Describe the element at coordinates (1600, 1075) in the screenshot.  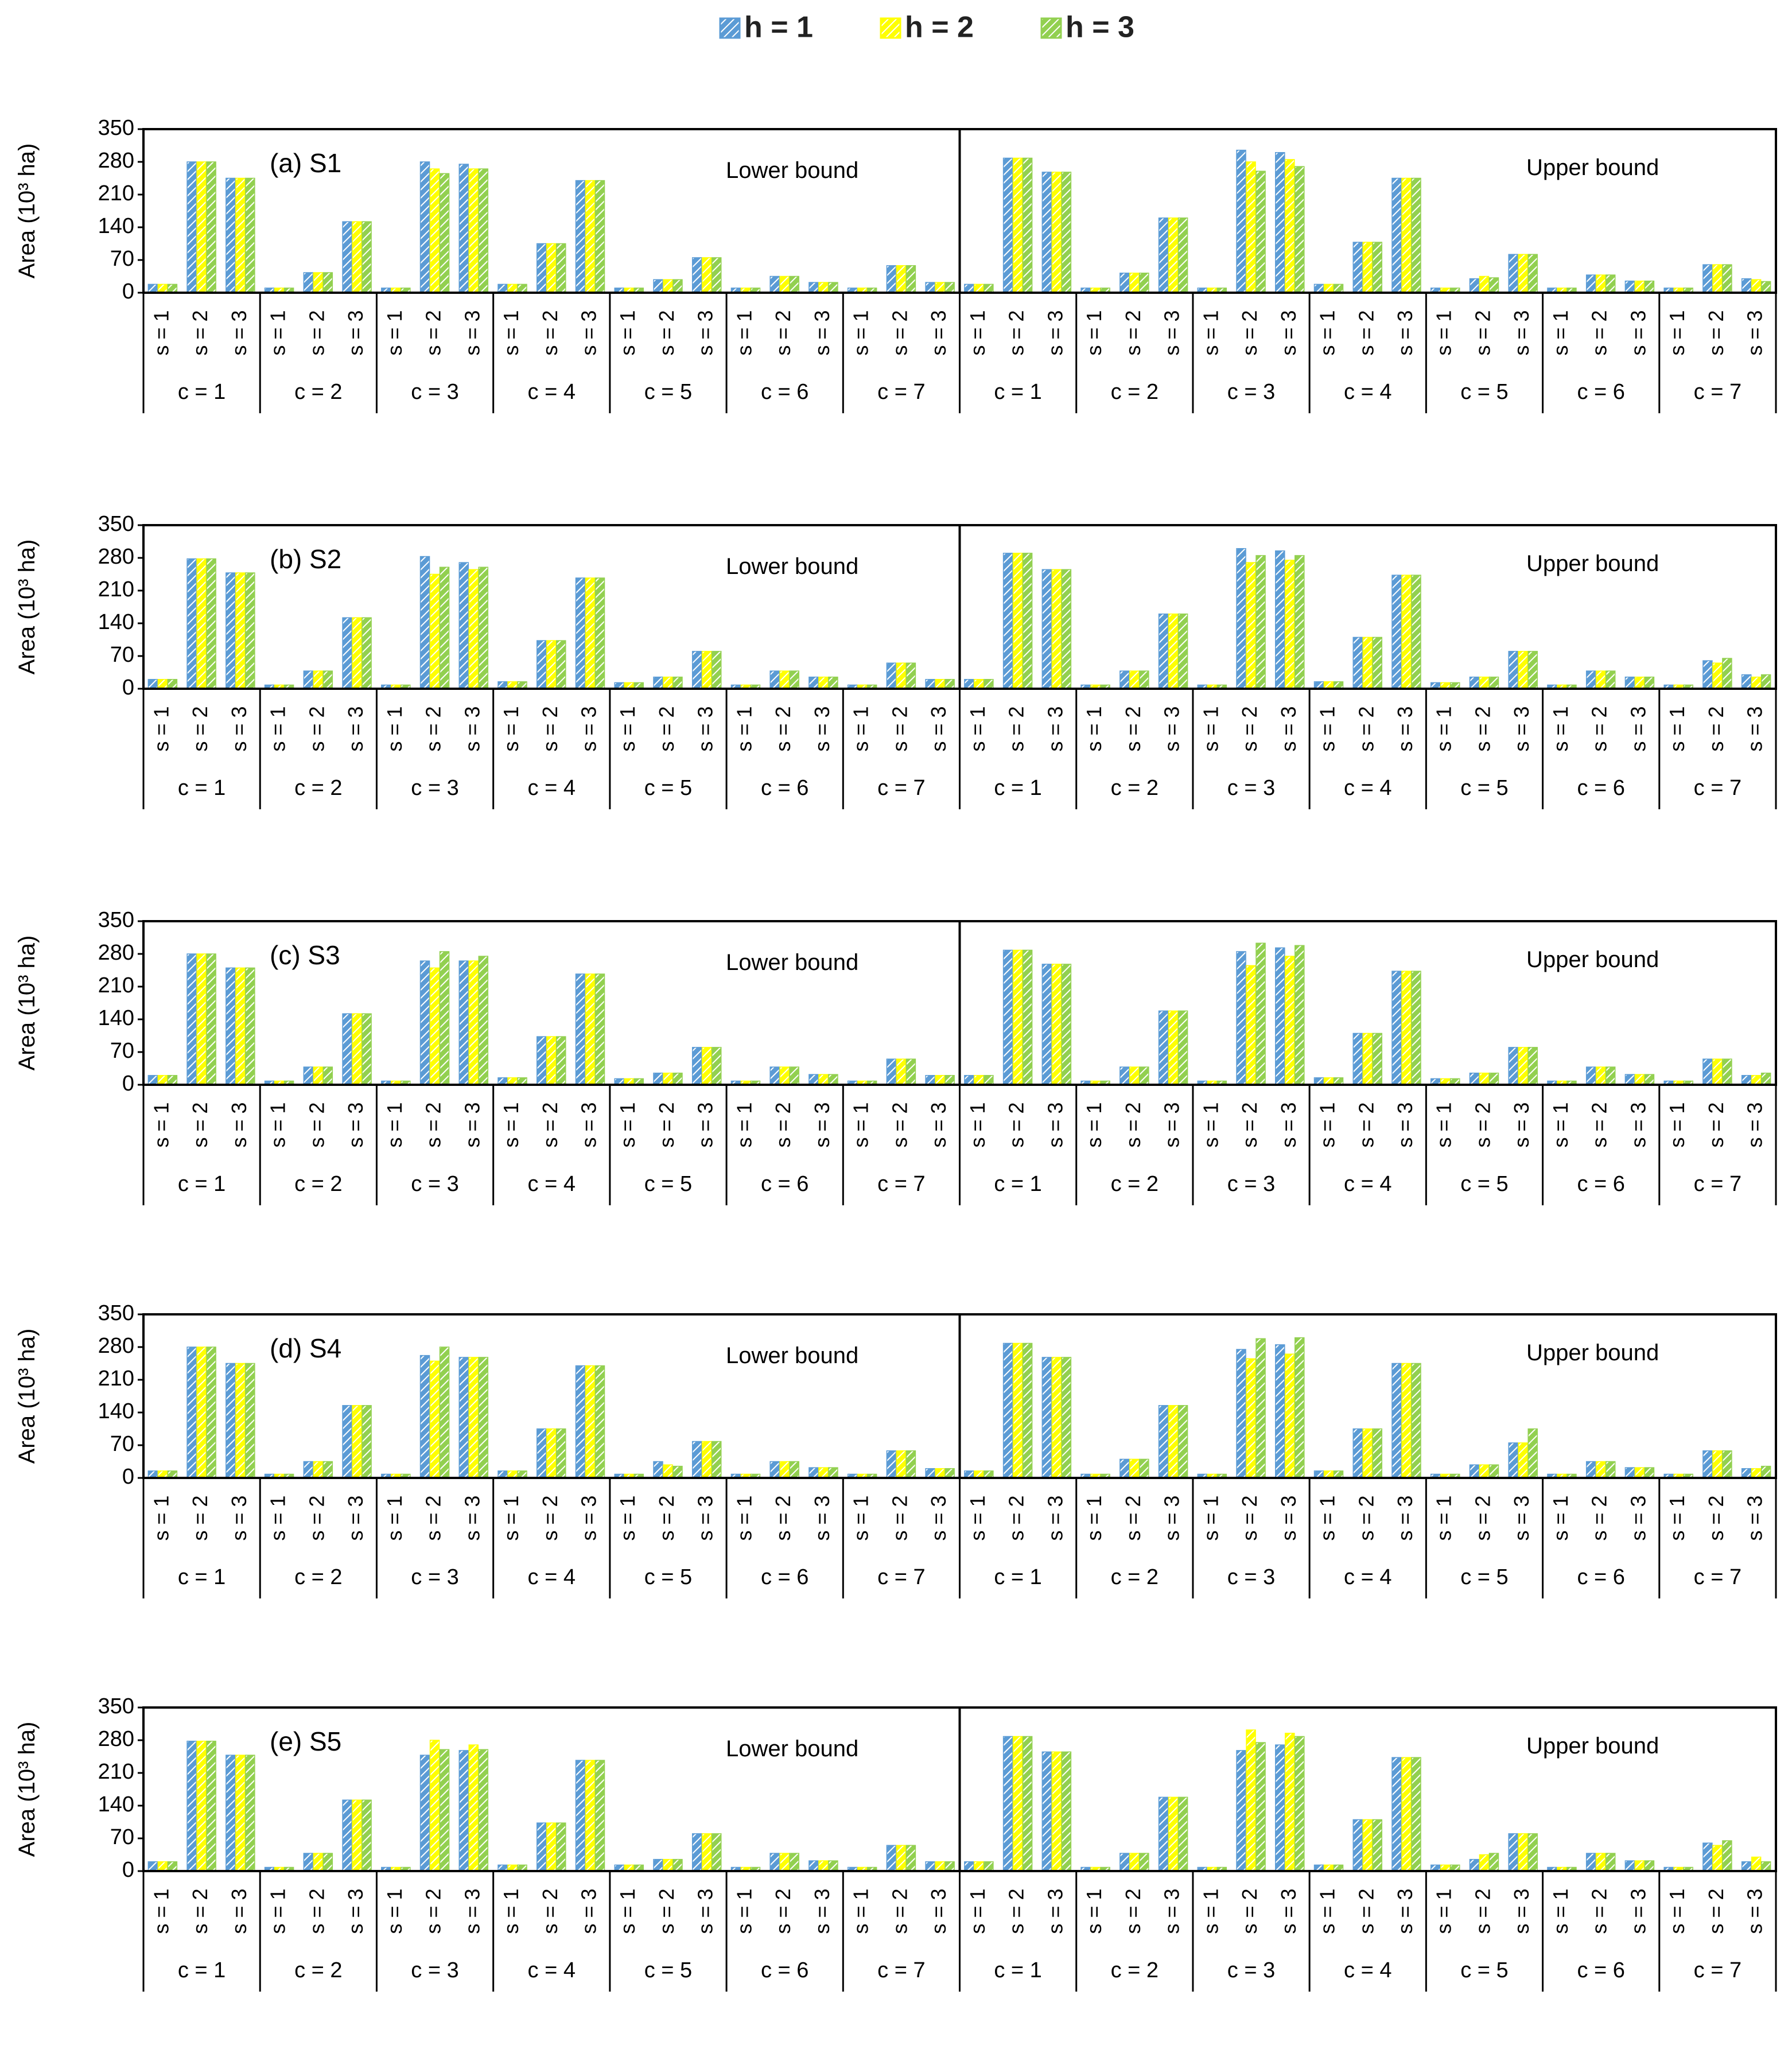
I see `bar-h2-group38` at that location.